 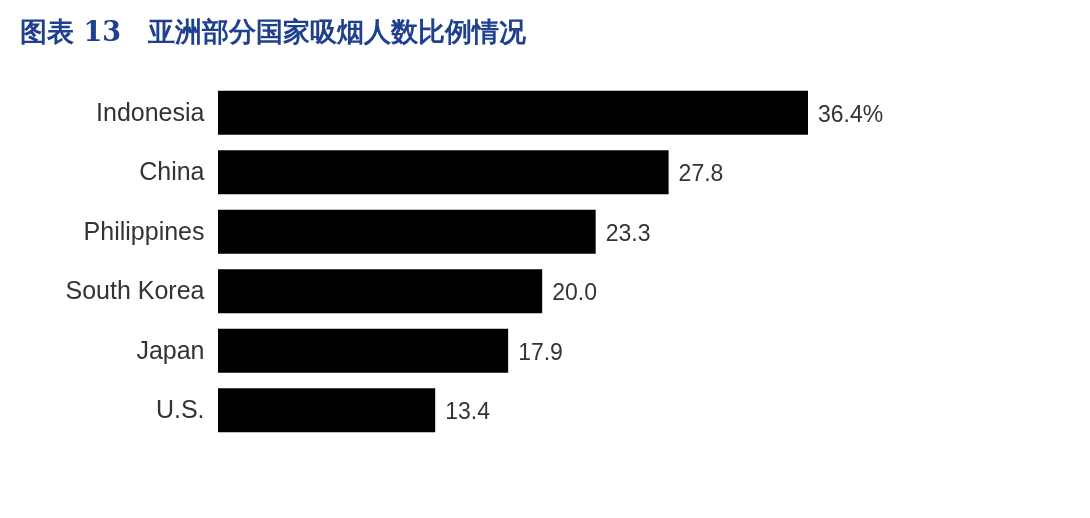 What do you see at coordinates (701, 173) in the screenshot?
I see `data-label: 27.8` at bounding box center [701, 173].